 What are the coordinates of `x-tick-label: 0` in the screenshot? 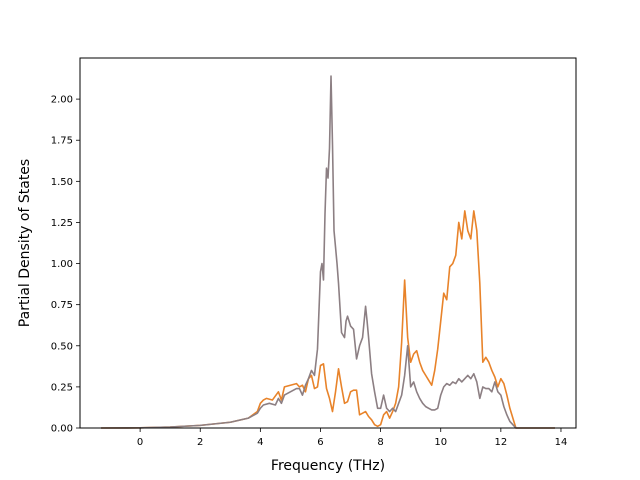 It's located at (140, 442).